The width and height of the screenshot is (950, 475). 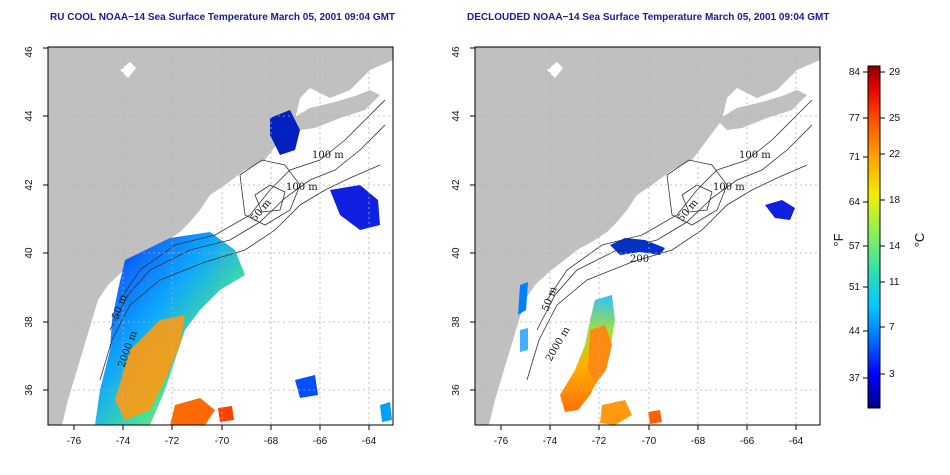 I want to click on left-contour-label-2: 100 m, so click(x=302, y=187).